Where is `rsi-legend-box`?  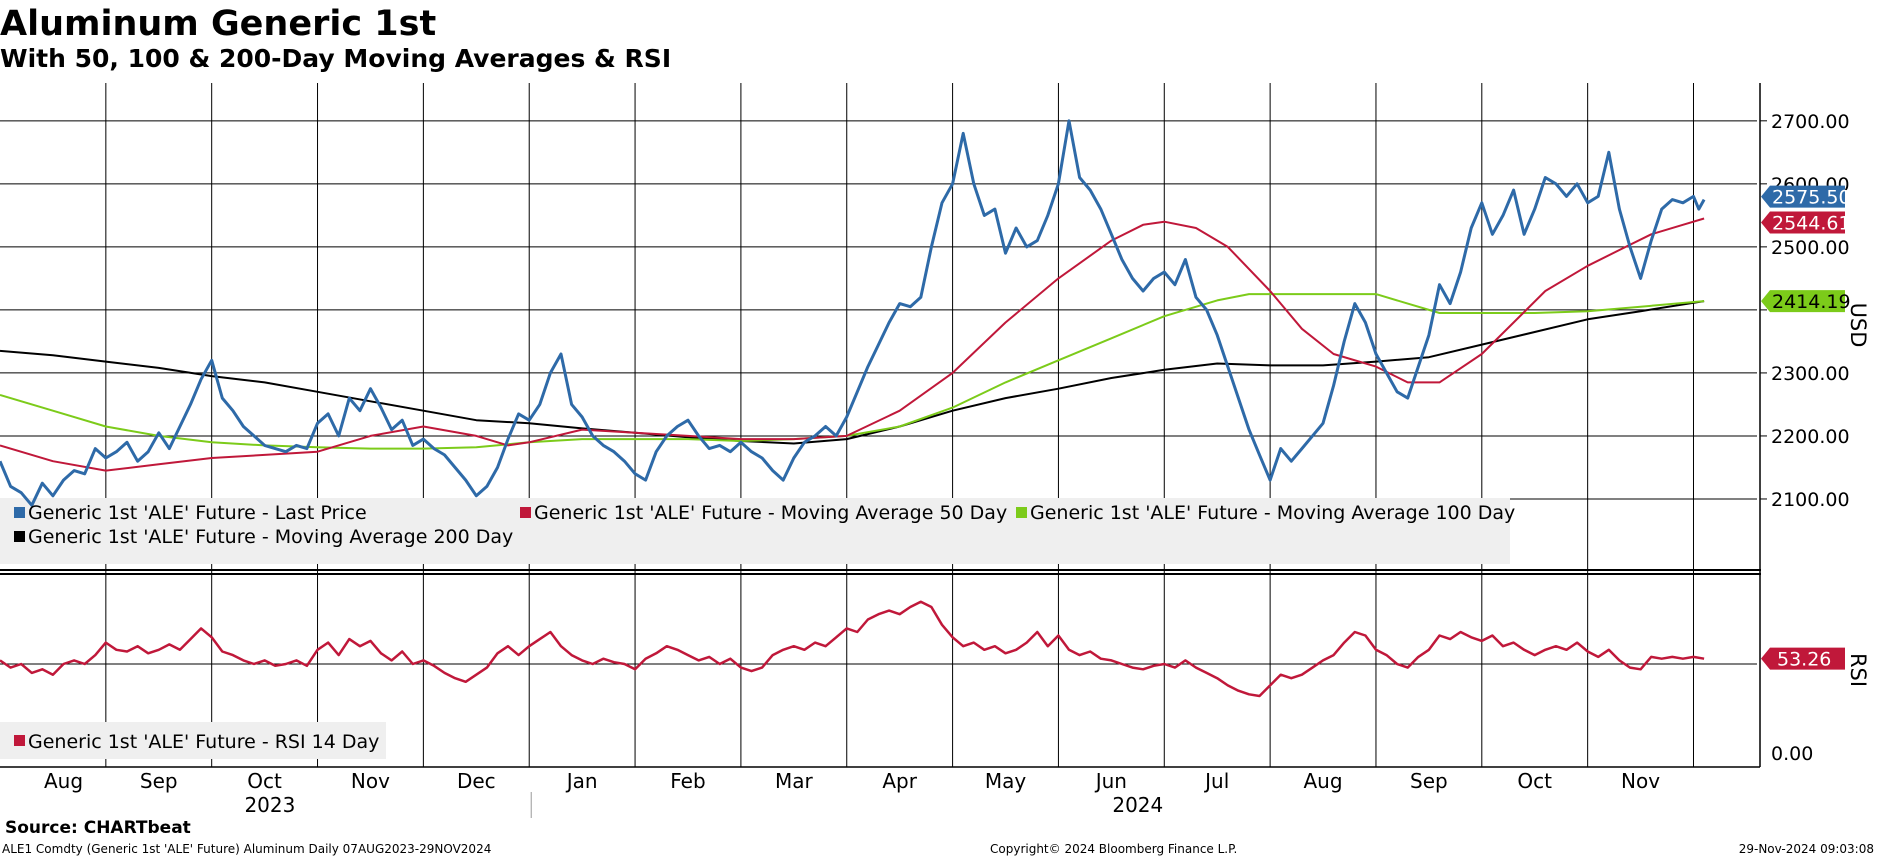 rsi-legend-box is located at coordinates (193, 740).